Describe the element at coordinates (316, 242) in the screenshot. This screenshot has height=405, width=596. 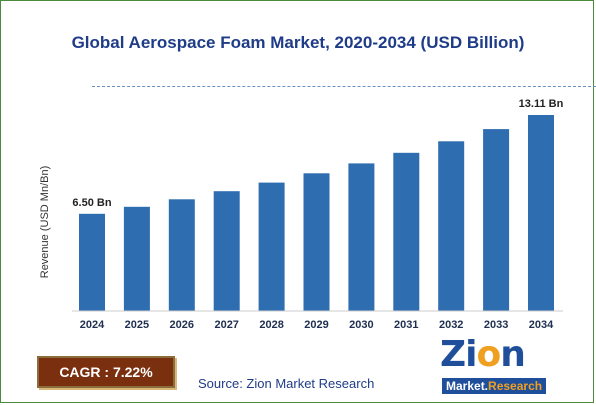
I see `bar-2029` at that location.